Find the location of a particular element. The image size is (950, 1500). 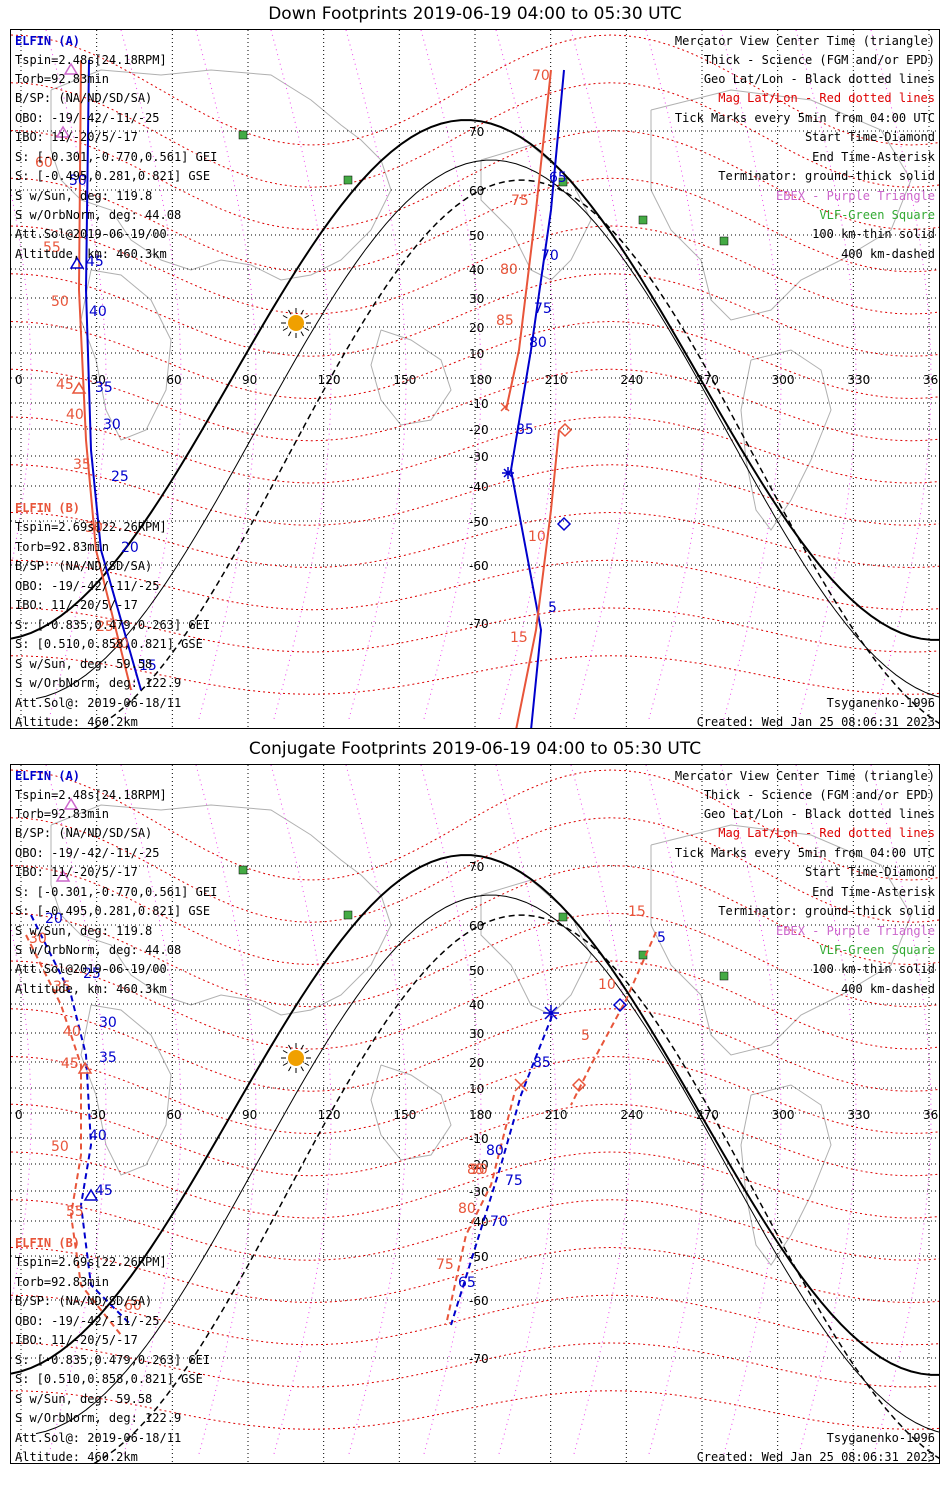

elfin-a-tick-label: 30 is located at coordinates (108, 1023).